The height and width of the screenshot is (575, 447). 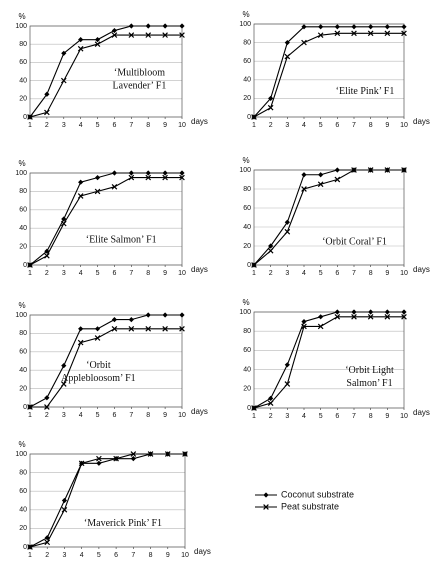 What do you see at coordinates (247, 246) in the screenshot?
I see `y-tick-label: 20` at bounding box center [247, 246].